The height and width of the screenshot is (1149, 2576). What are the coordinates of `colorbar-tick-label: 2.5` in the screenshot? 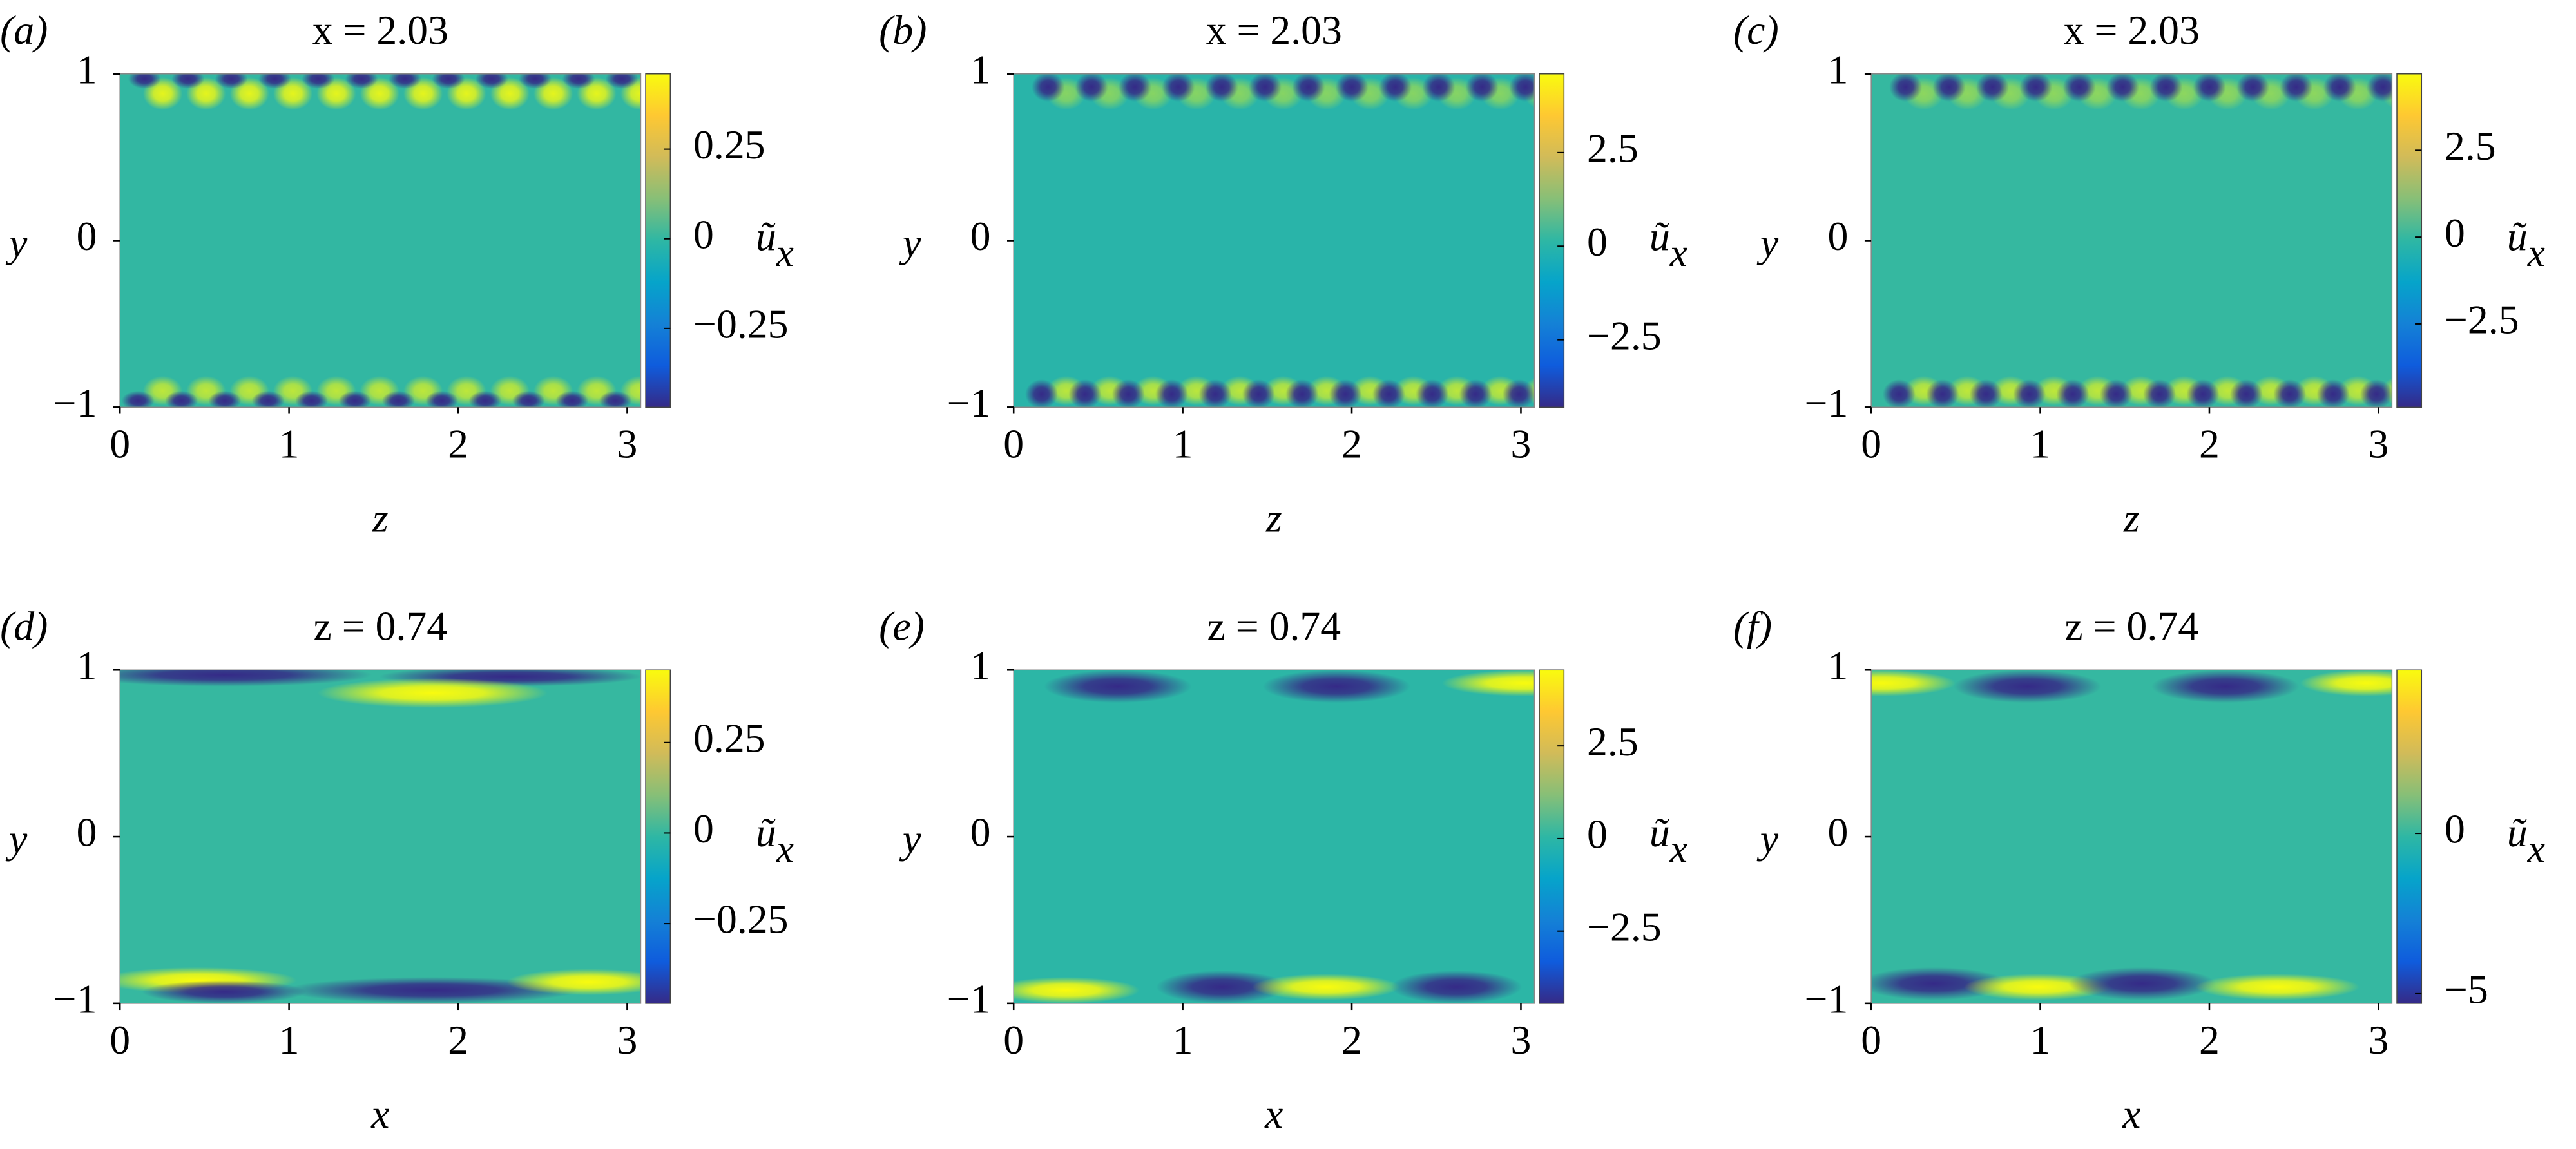 It's located at (1613, 148).